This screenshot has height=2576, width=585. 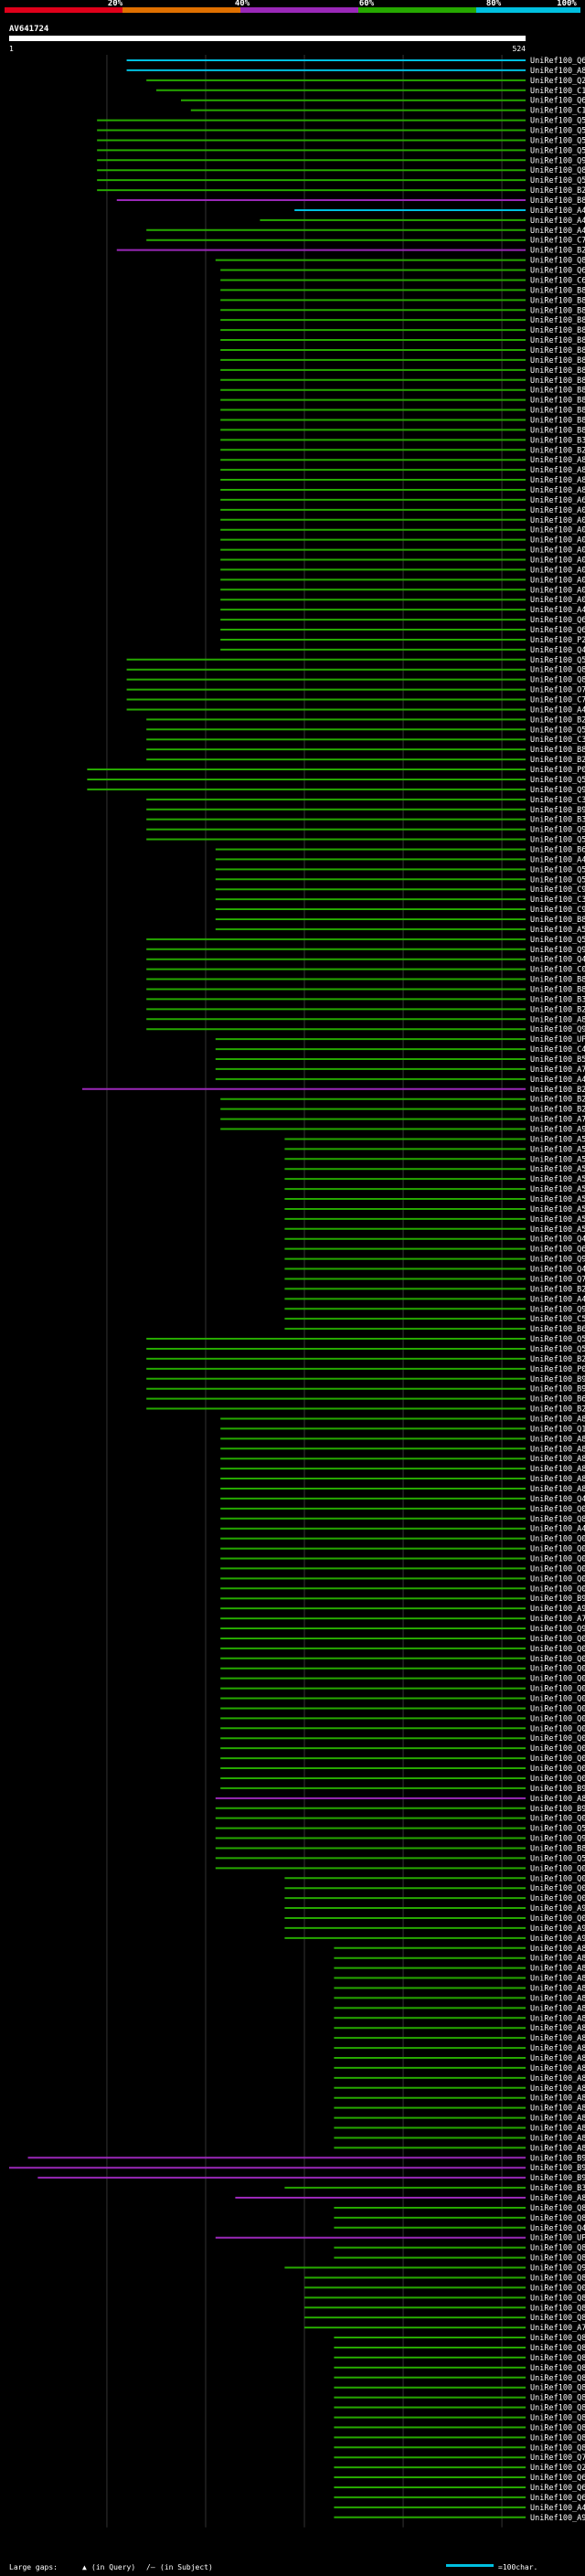 I want to click on hit-row: UniRef100_B8XEJ1, so click(x=402, y=411).